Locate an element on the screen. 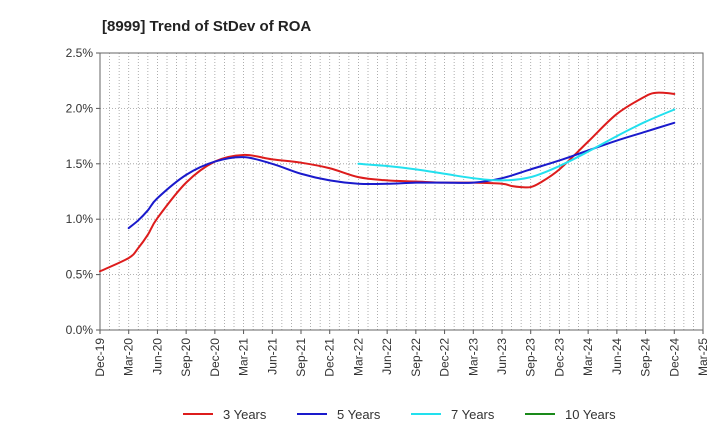 The image size is (720, 440). legend-label: 10 Years is located at coordinates (590, 414).